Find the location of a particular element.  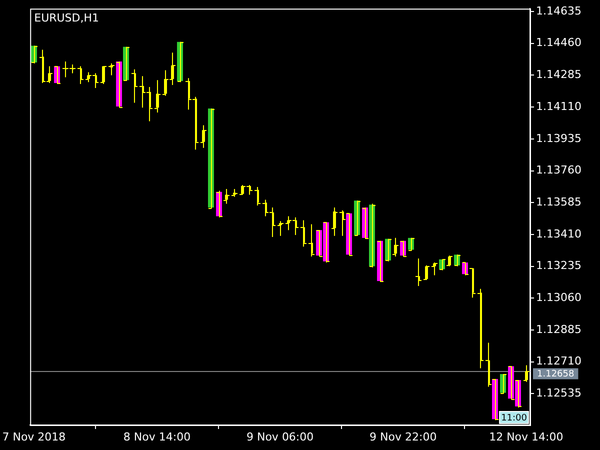

y-tick-label: 1.13935 is located at coordinates (559, 138).